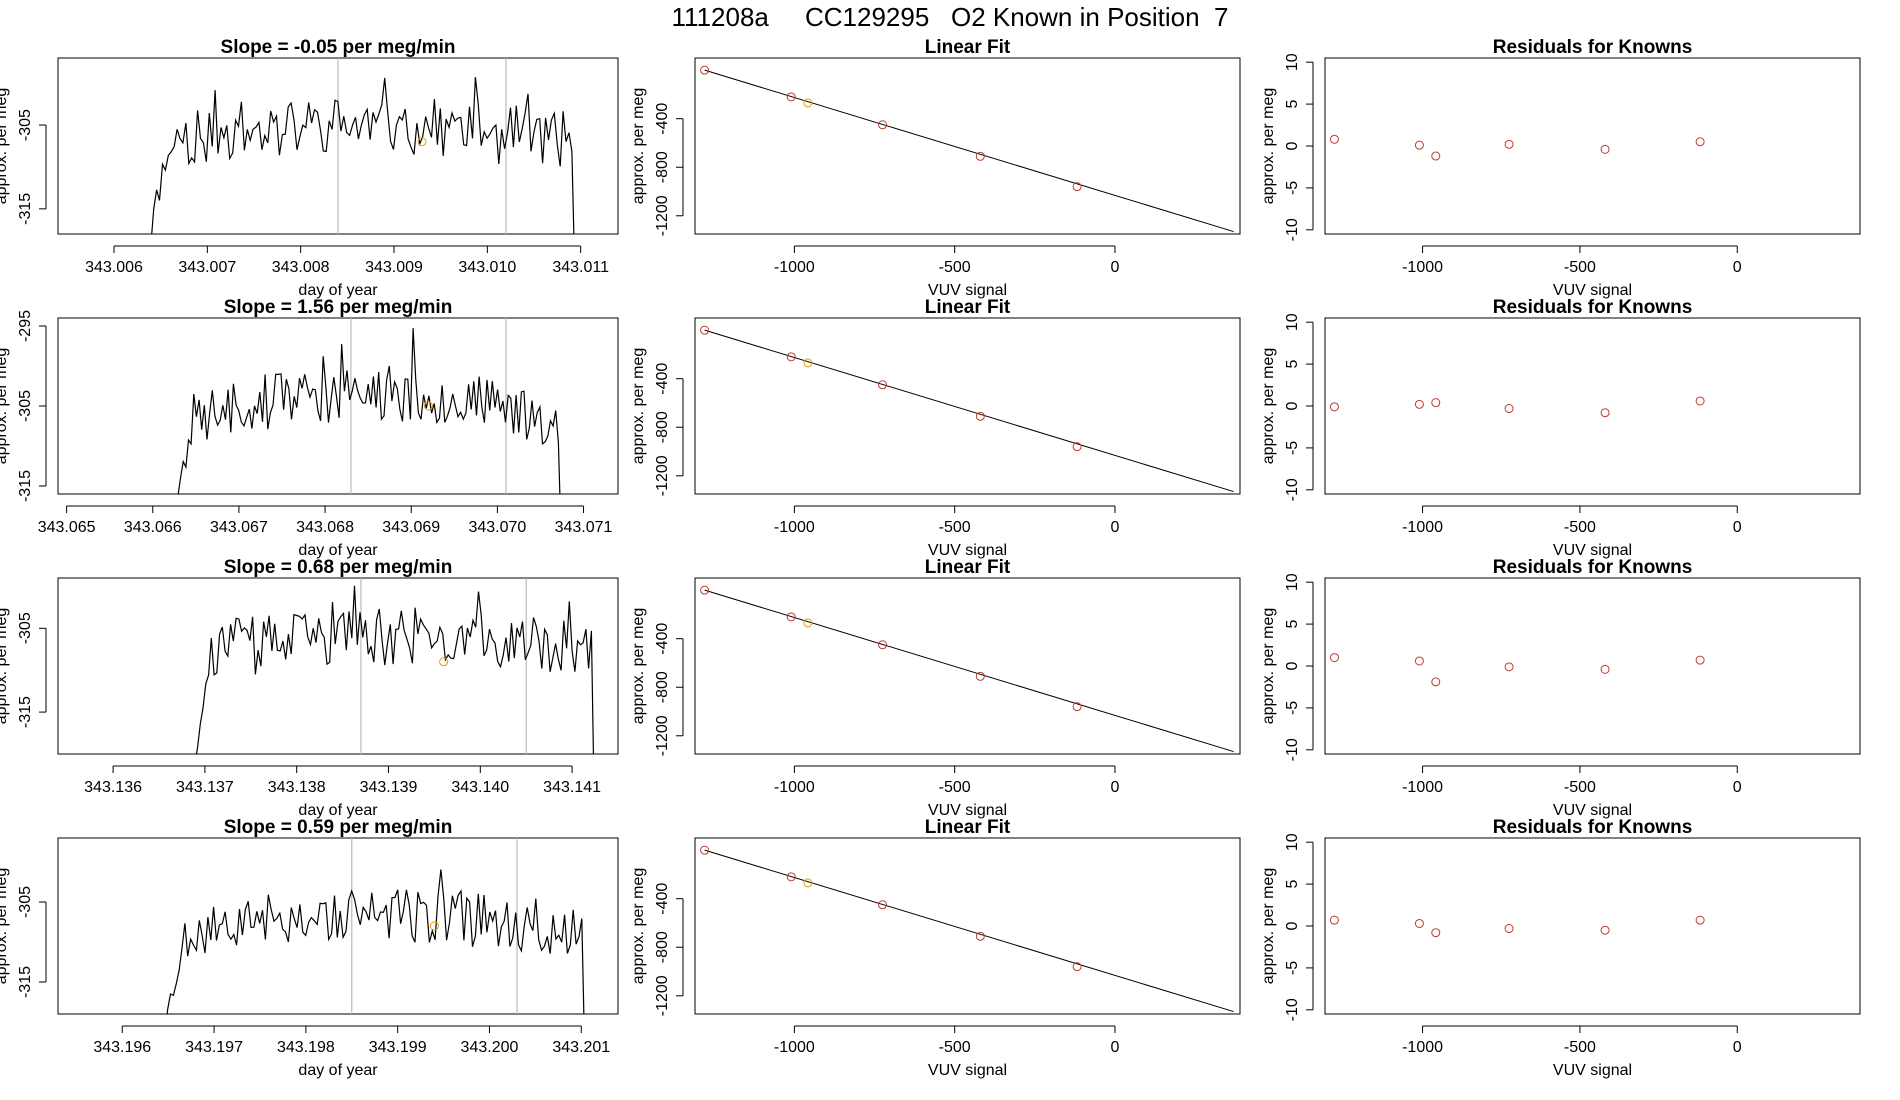 The width and height of the screenshot is (1900, 1100). Describe the element at coordinates (572, 787) in the screenshot. I see `x-tick-label: 343.141` at that location.